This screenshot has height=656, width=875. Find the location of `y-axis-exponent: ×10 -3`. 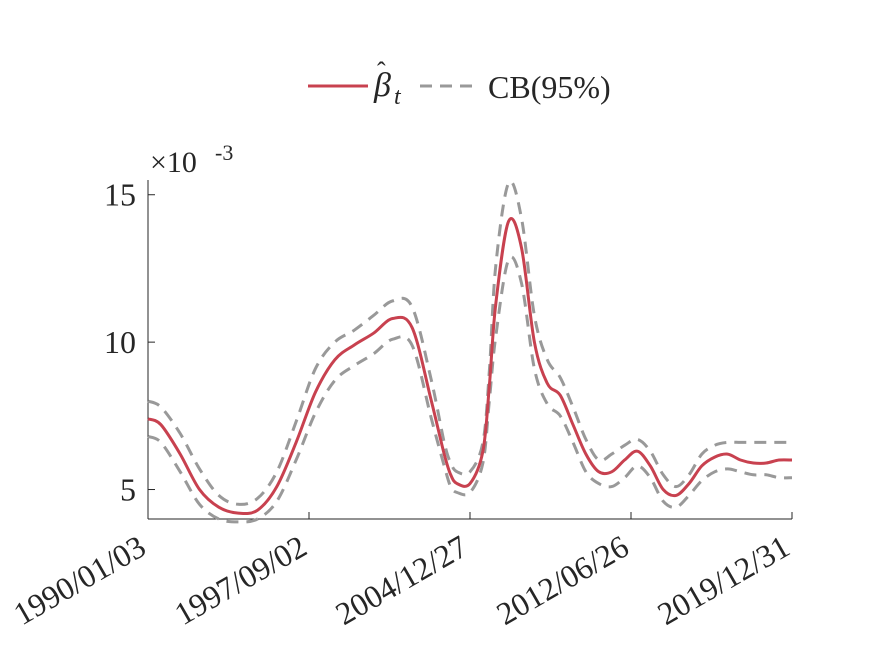

y-axis-exponent: ×10 -3 is located at coordinates (191, 159).